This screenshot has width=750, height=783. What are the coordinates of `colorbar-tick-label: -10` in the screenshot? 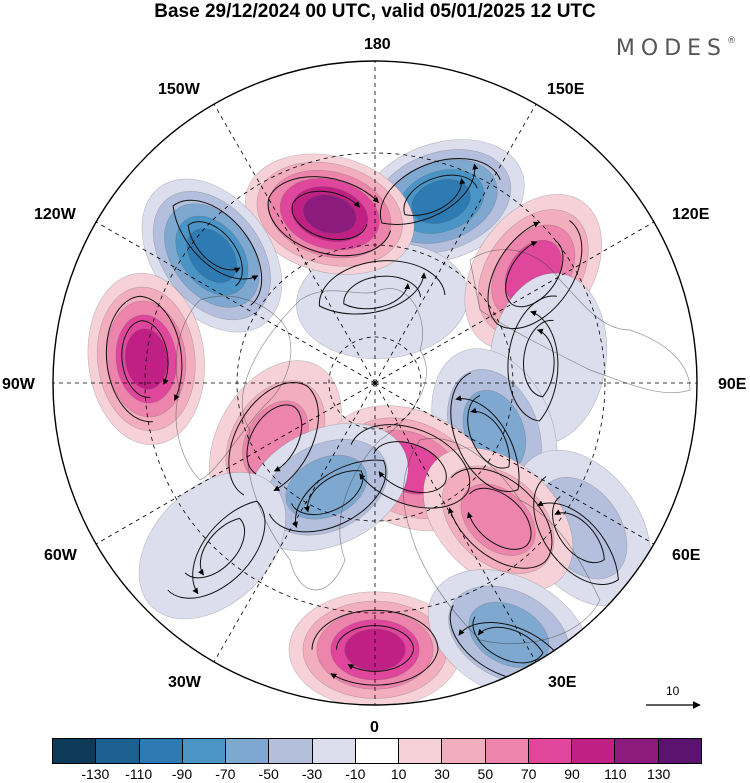 It's located at (355, 774).